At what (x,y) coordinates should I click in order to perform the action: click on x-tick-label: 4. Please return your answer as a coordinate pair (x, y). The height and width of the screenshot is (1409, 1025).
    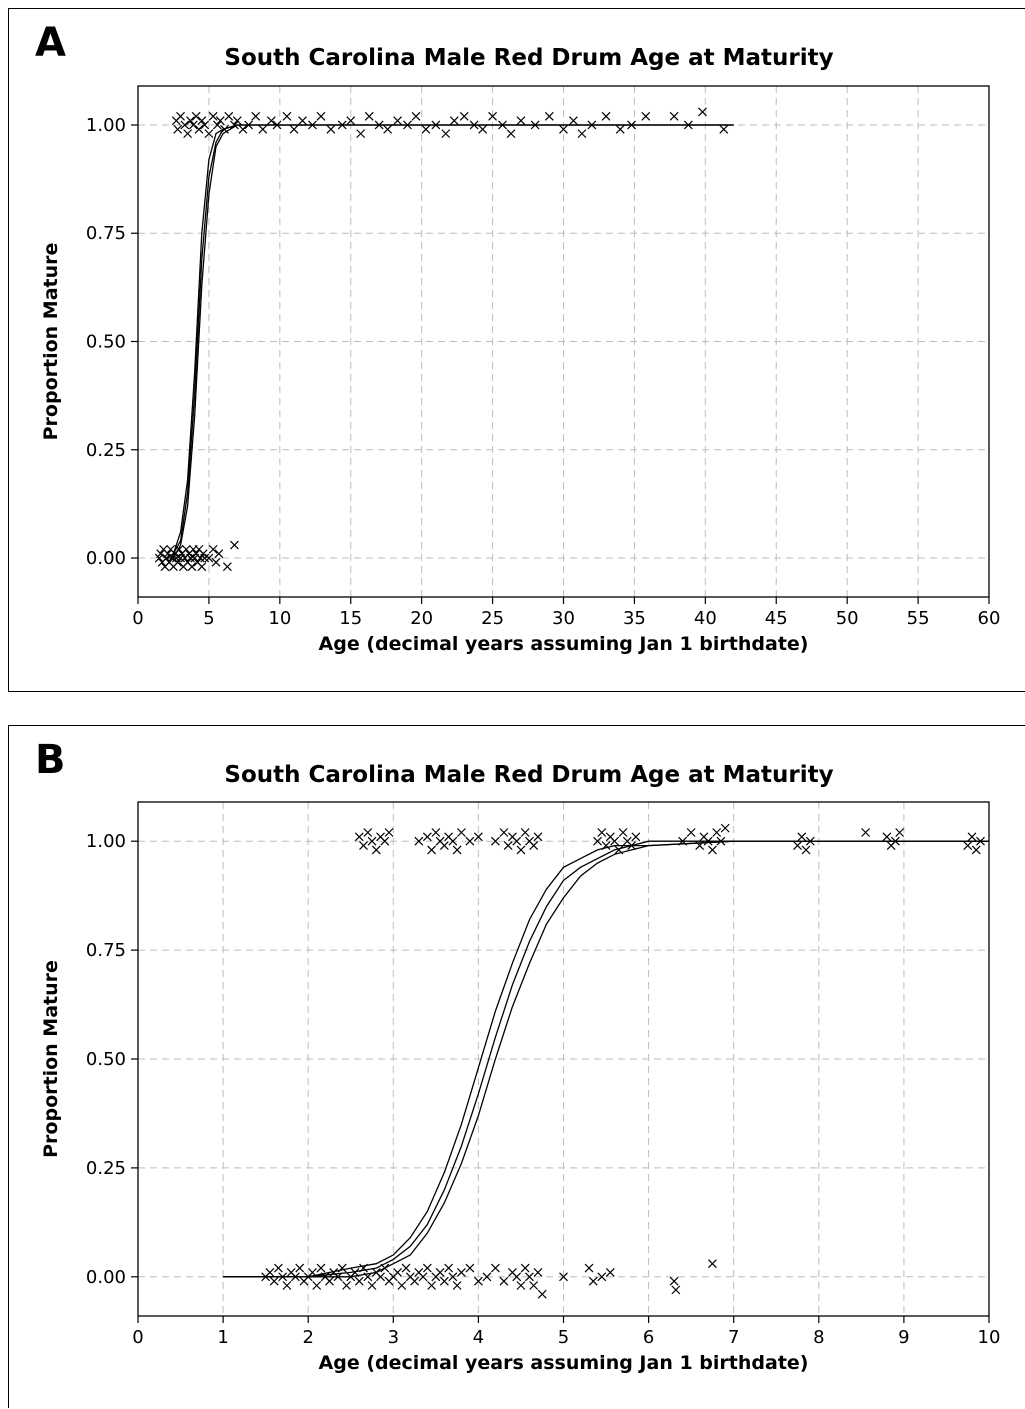
    Looking at the image, I should click on (478, 1337).